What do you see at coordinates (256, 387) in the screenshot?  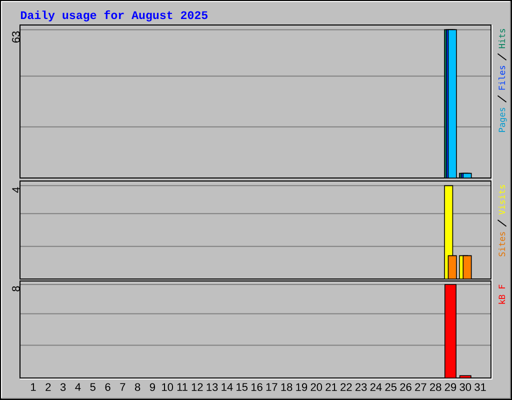 I see `x-tick-label: 16` at bounding box center [256, 387].